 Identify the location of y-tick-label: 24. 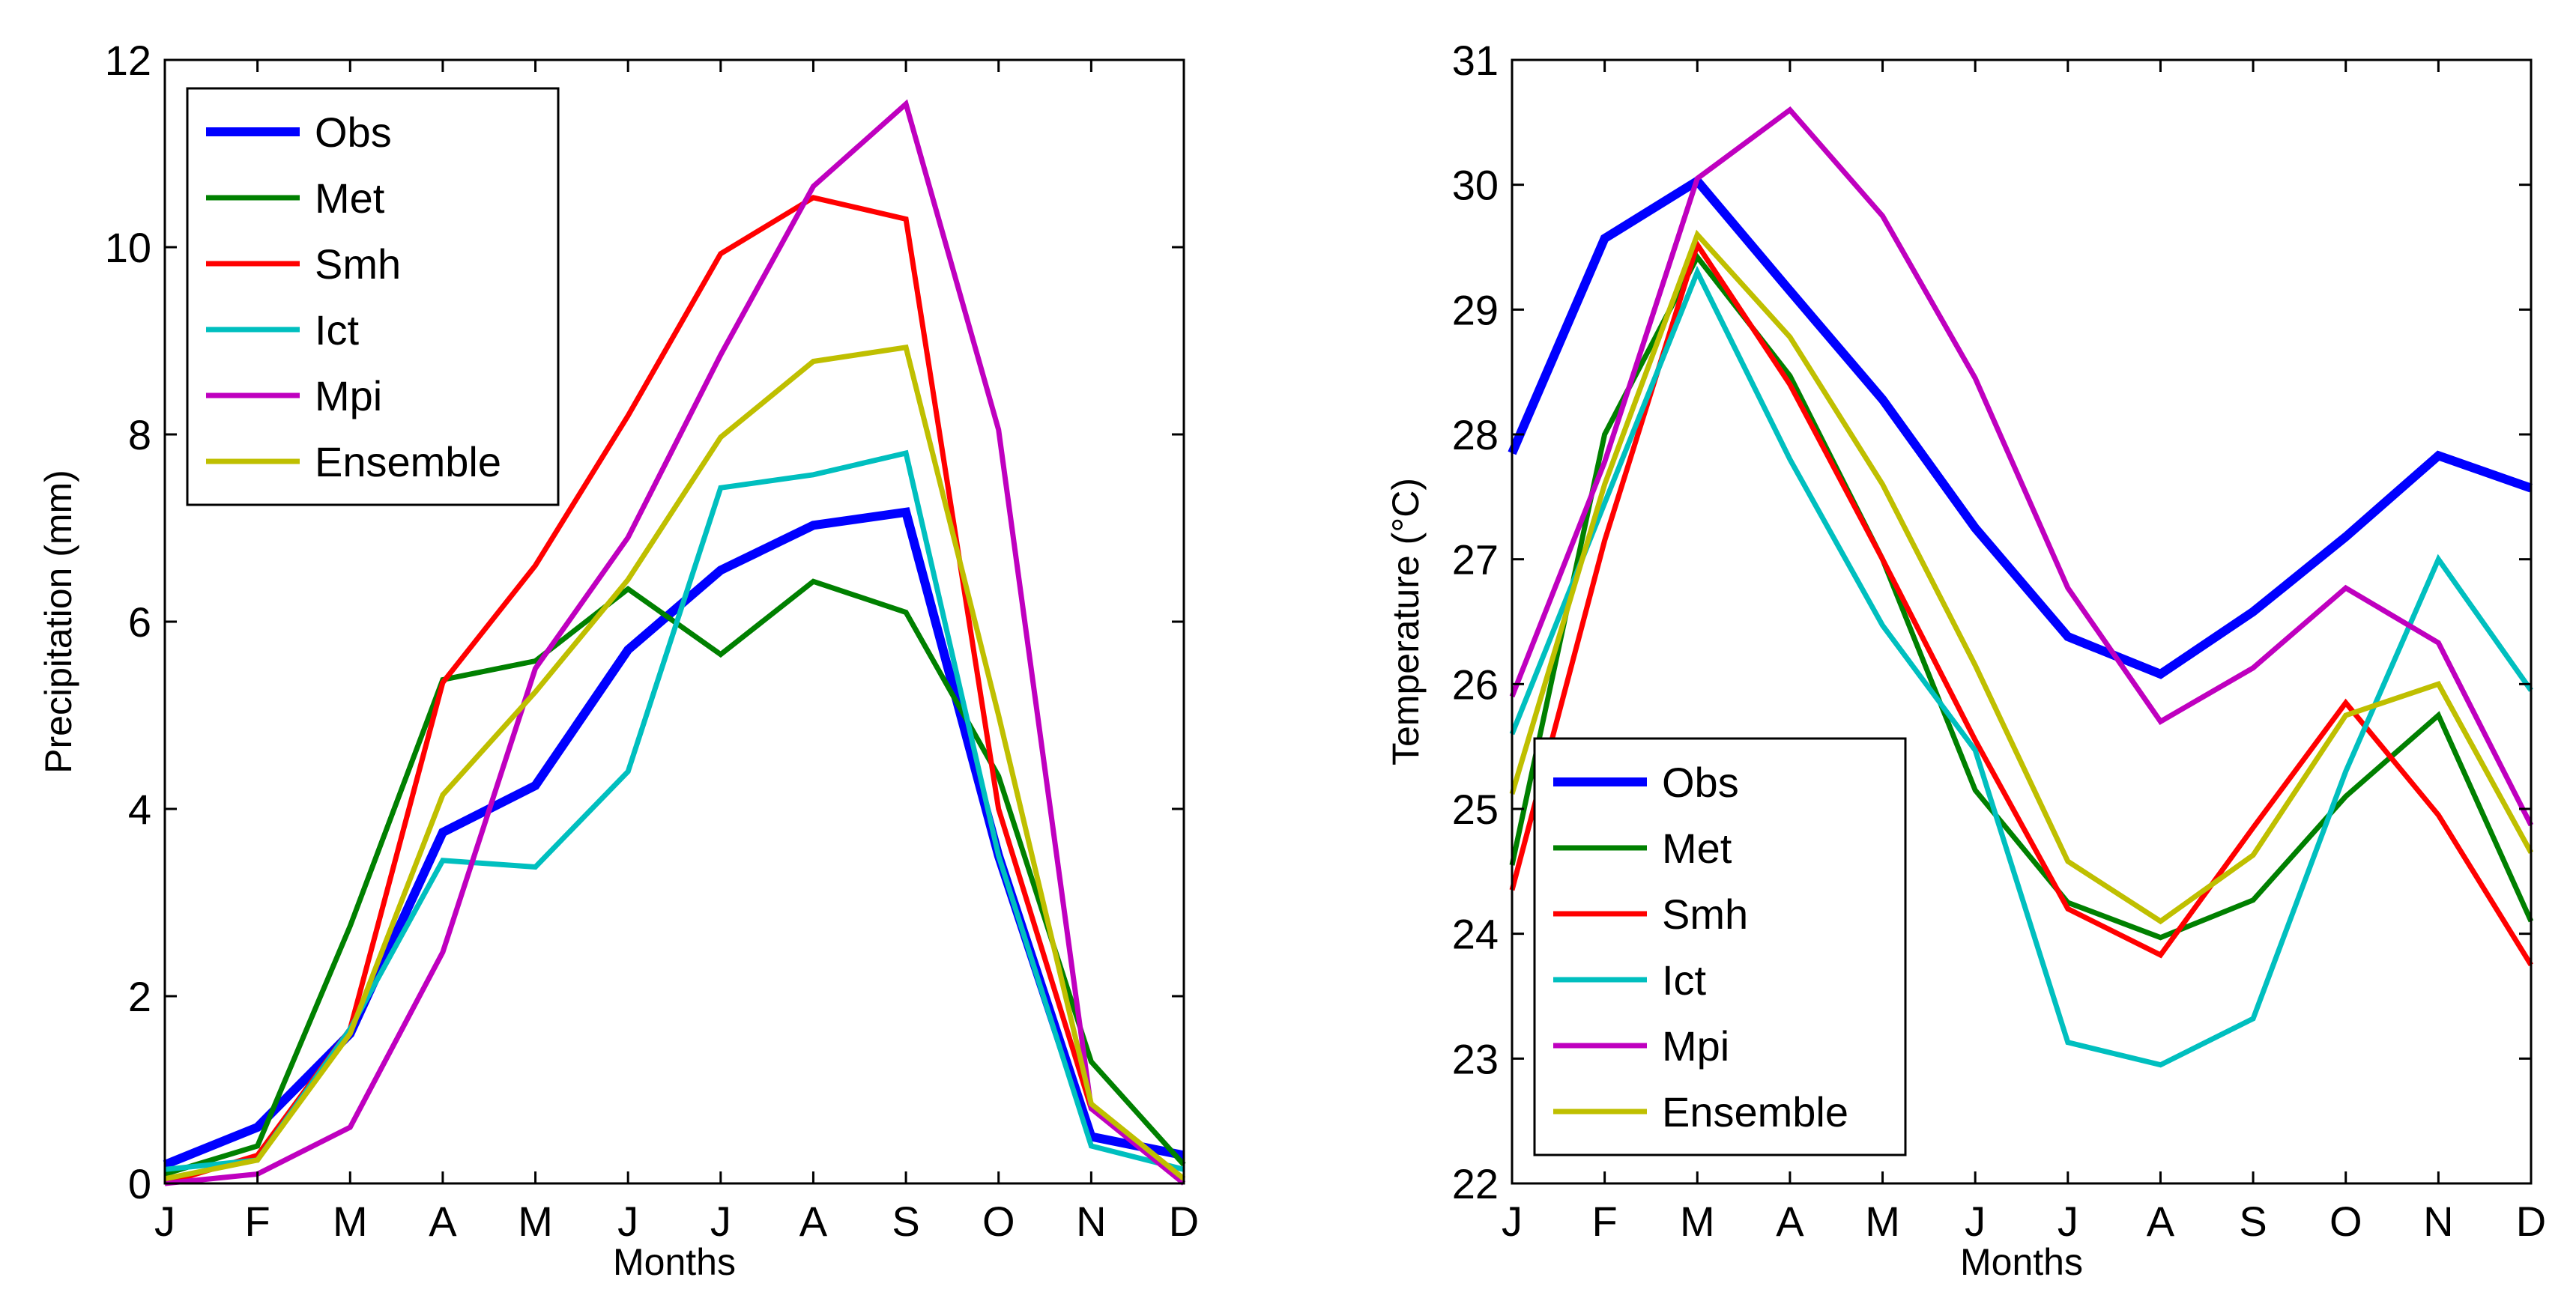
(1475, 934).